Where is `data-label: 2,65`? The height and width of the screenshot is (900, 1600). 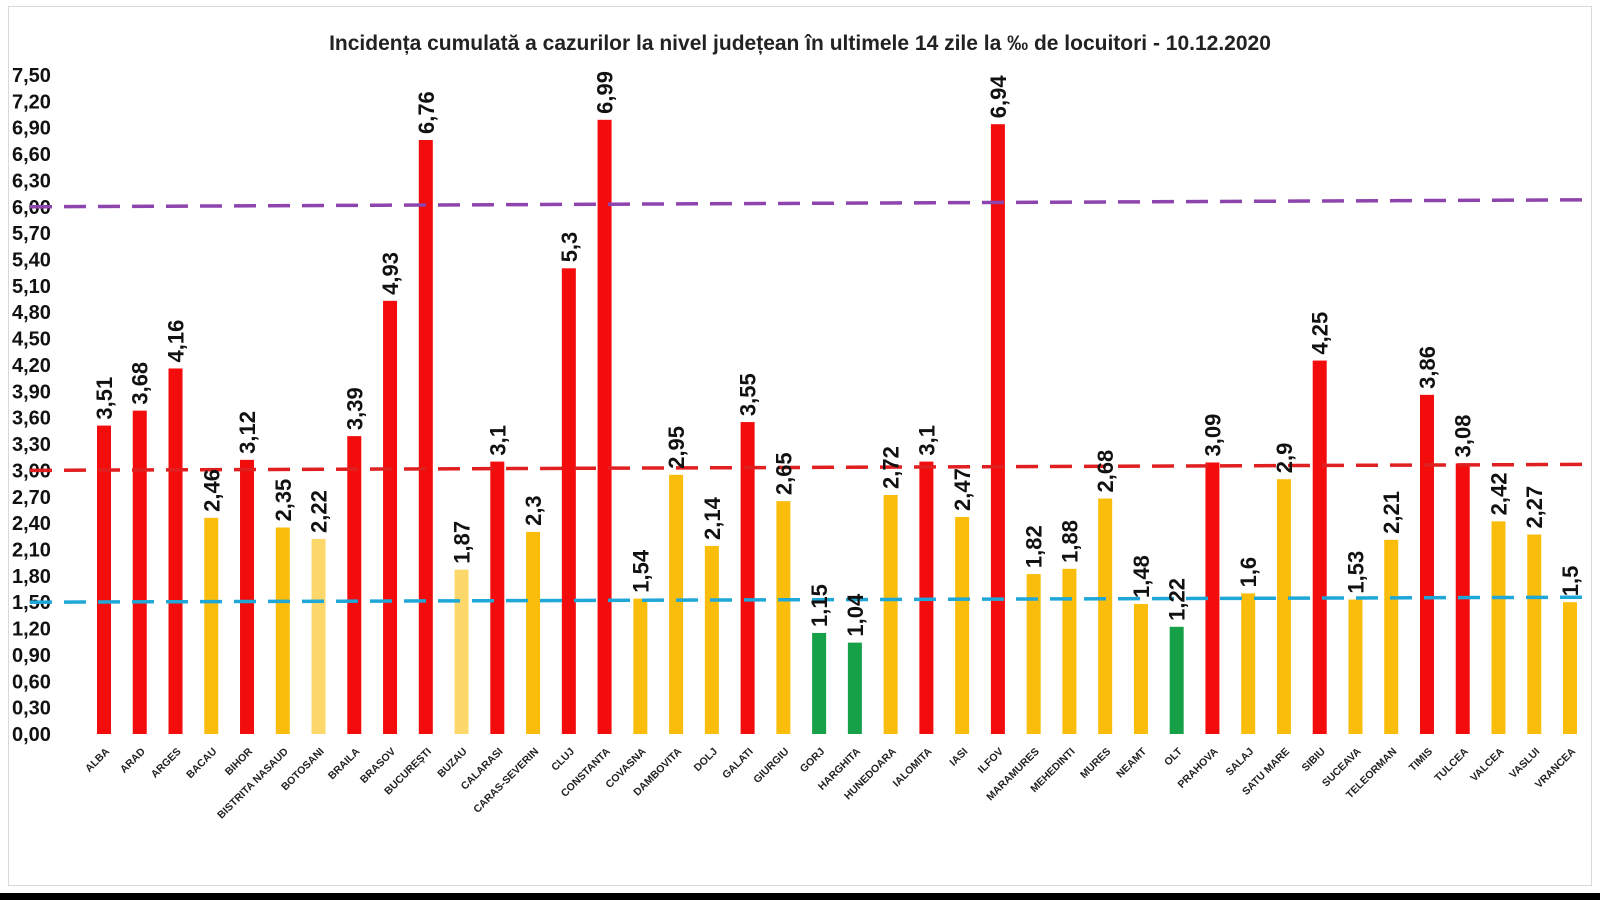
data-label: 2,65 is located at coordinates (783, 473).